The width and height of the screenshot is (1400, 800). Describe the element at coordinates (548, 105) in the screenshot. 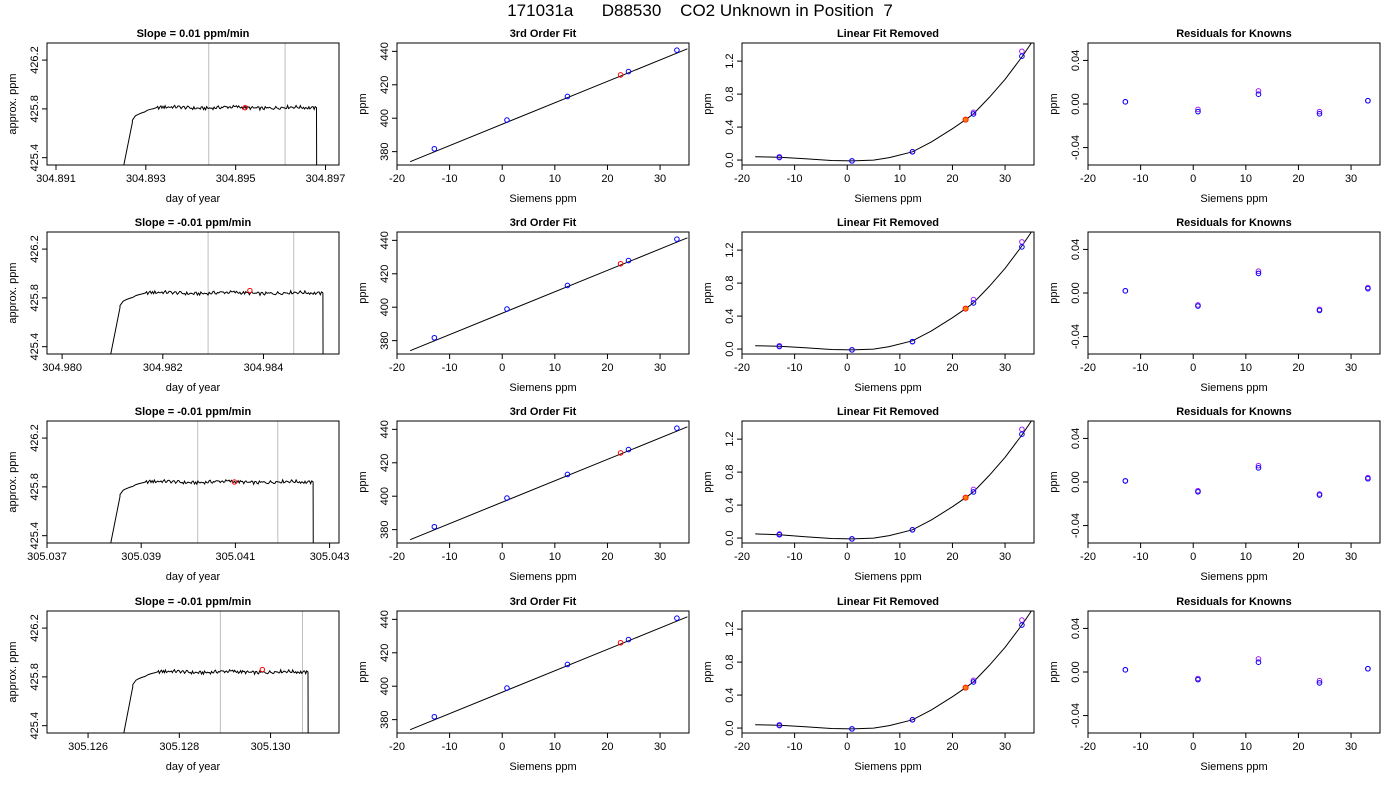

I see `fit-line` at that location.